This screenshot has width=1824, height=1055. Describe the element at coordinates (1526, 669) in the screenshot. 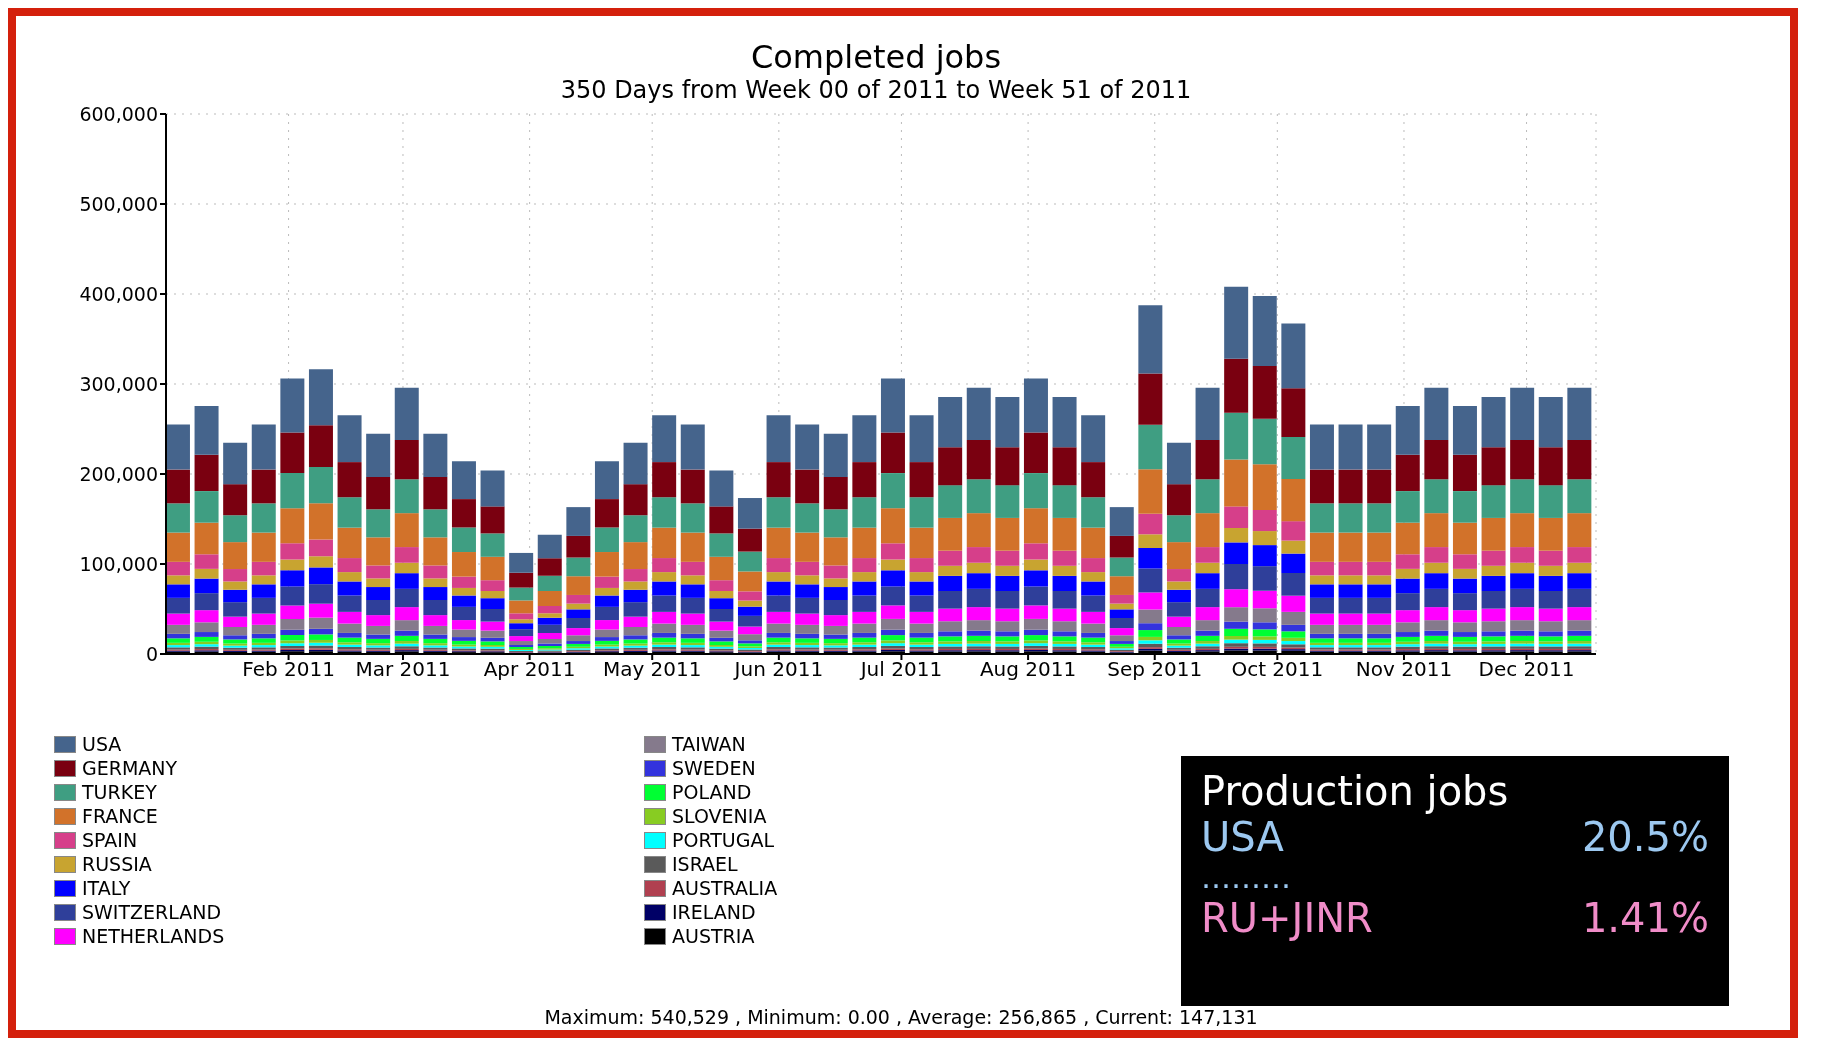

I see `x-tick-label: Dec 2011` at that location.